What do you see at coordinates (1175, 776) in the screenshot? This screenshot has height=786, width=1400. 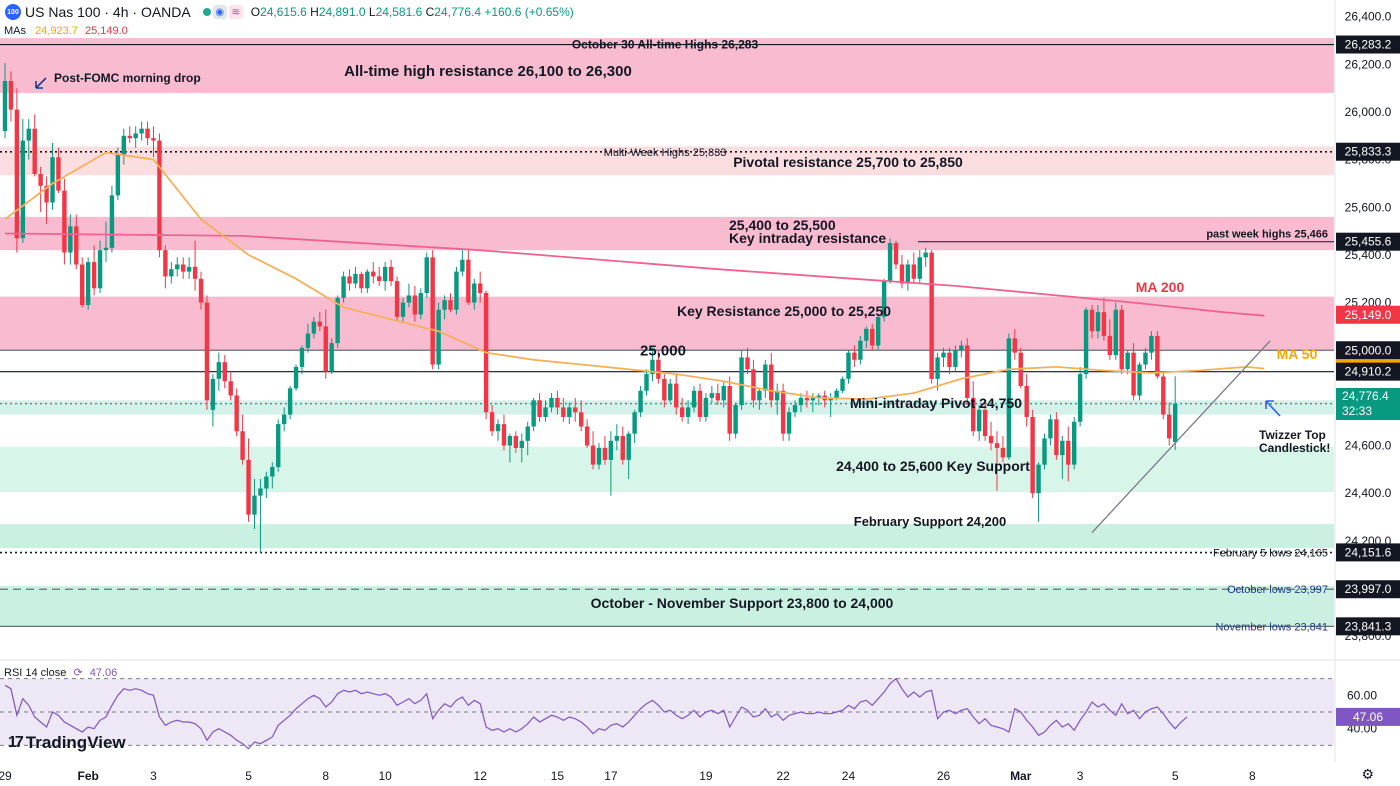 I see `time-tick-label: 5` at bounding box center [1175, 776].